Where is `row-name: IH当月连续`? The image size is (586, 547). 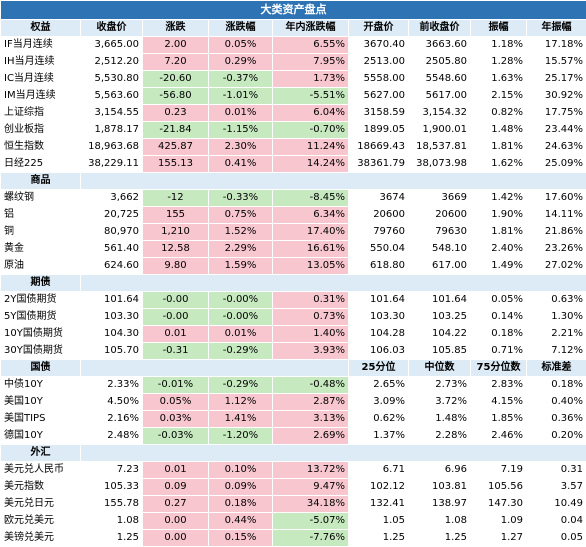 row-name: IH当月连续 is located at coordinates (41, 62).